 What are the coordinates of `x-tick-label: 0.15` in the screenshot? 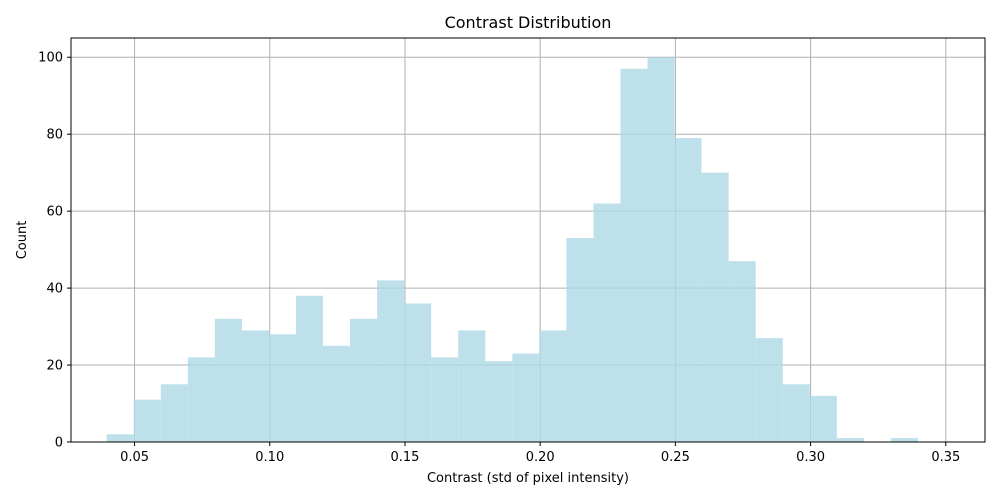 It's located at (404, 457).